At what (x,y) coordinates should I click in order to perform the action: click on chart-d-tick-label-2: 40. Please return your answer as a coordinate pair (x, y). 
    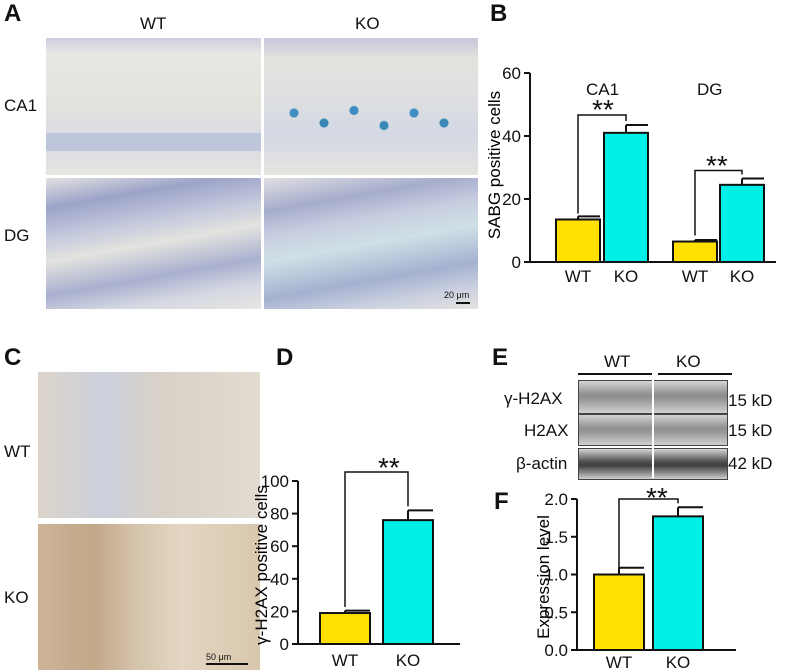
    Looking at the image, I should click on (279, 579).